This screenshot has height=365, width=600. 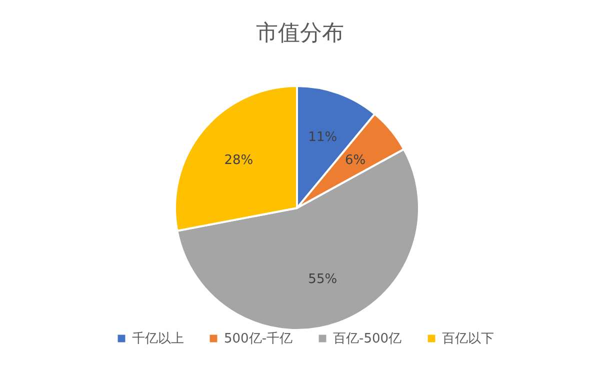 I want to click on legend-label: 百亿以下, so click(x=468, y=339).